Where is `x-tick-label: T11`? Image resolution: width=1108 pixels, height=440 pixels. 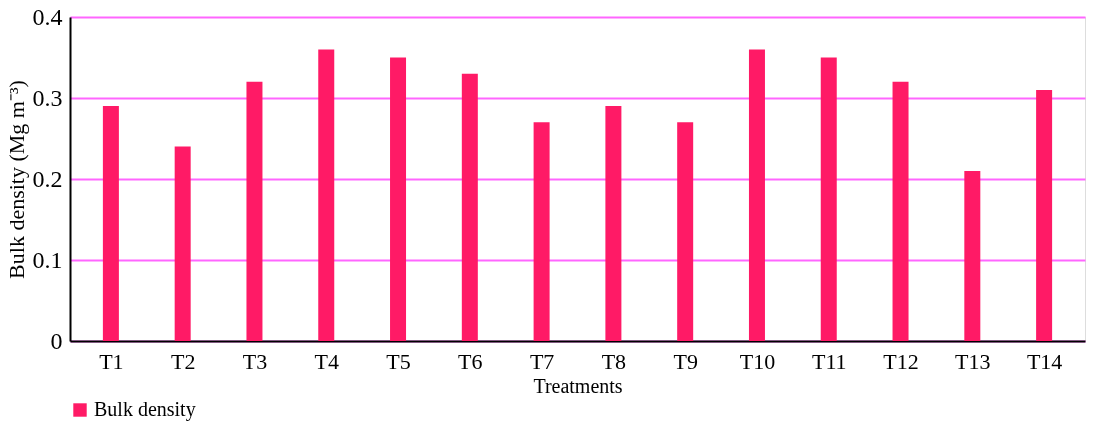 x-tick-label: T11 is located at coordinates (829, 361).